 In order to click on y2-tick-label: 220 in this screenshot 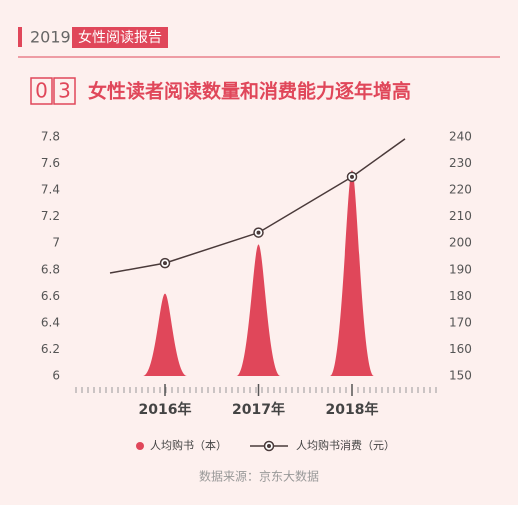, I will do `click(460, 190)`.